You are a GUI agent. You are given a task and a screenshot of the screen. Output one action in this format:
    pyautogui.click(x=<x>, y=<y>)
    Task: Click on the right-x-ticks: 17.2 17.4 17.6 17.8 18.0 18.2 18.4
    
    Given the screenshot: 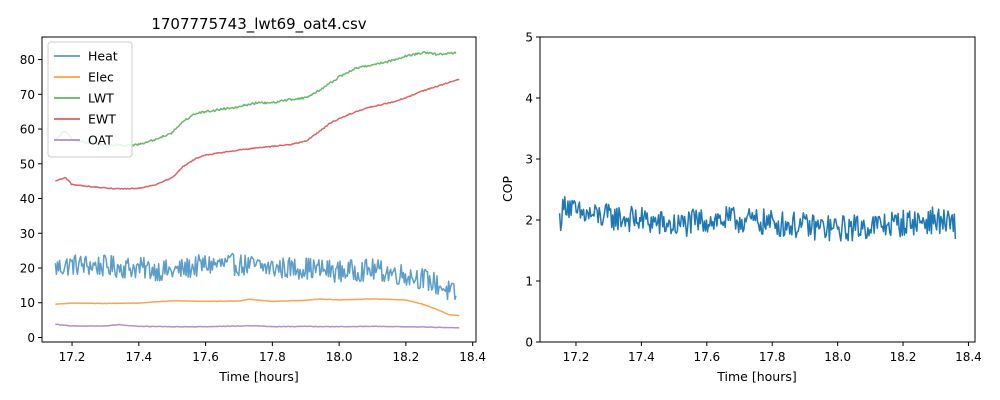 What is the action you would take?
    pyautogui.click(x=772, y=353)
    